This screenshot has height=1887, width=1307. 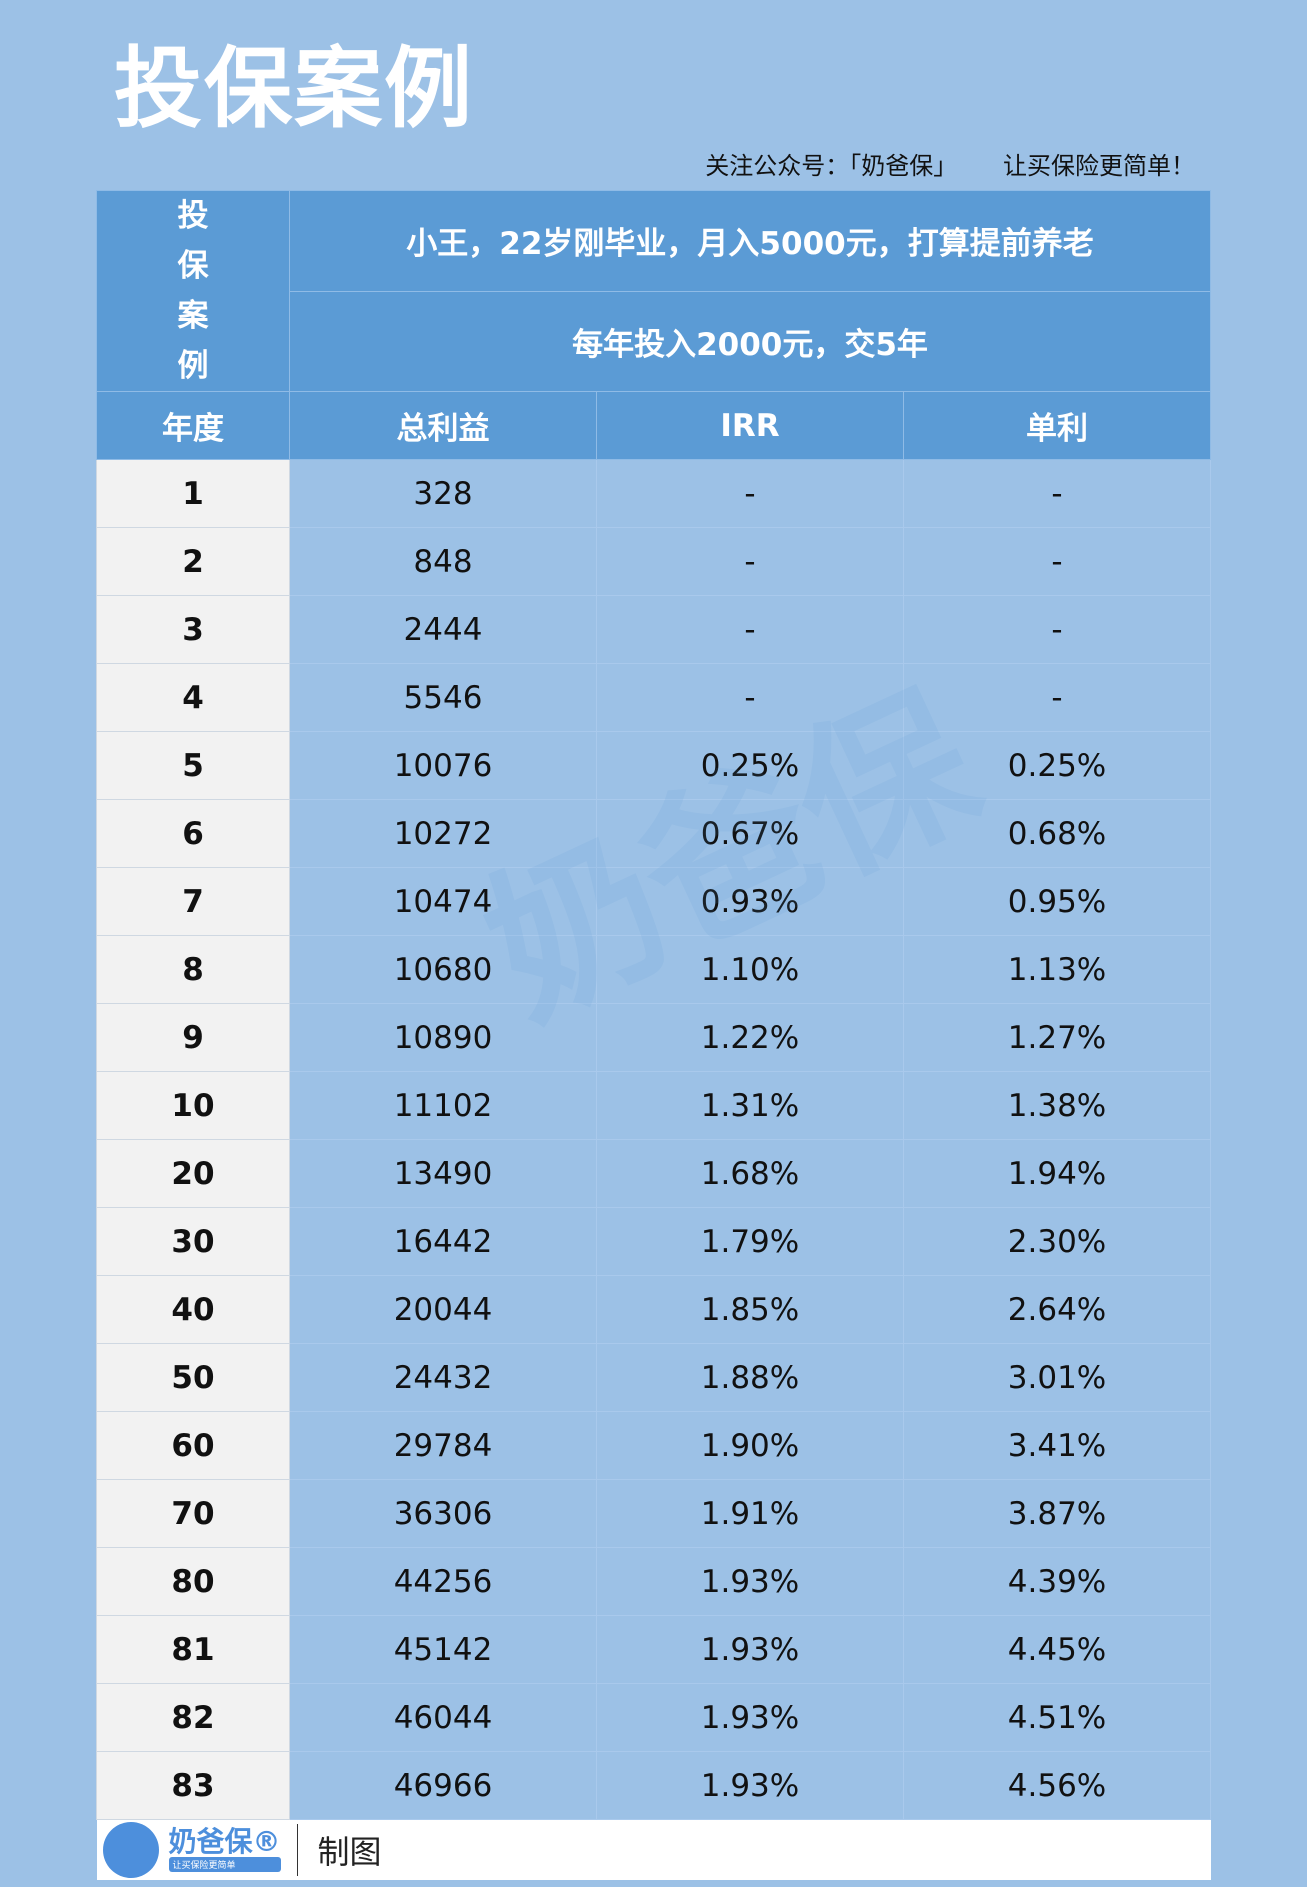 I want to click on cell-irr: 1.31%, so click(x=750, y=1105).